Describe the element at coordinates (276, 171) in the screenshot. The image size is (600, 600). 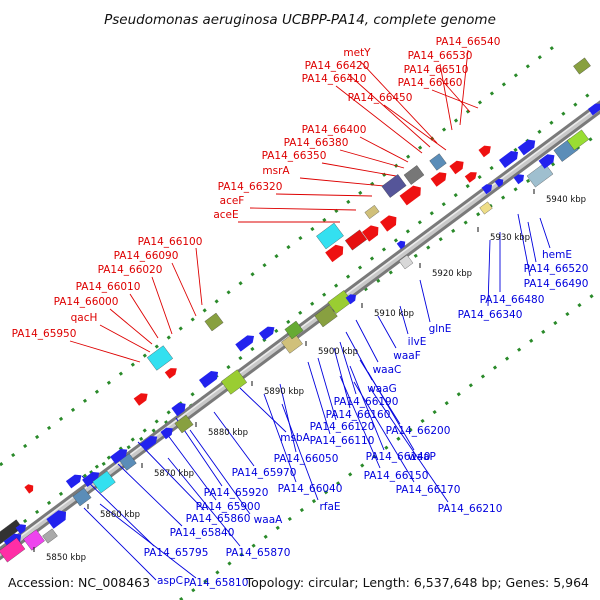
I see `gene-label: msrA` at that location.